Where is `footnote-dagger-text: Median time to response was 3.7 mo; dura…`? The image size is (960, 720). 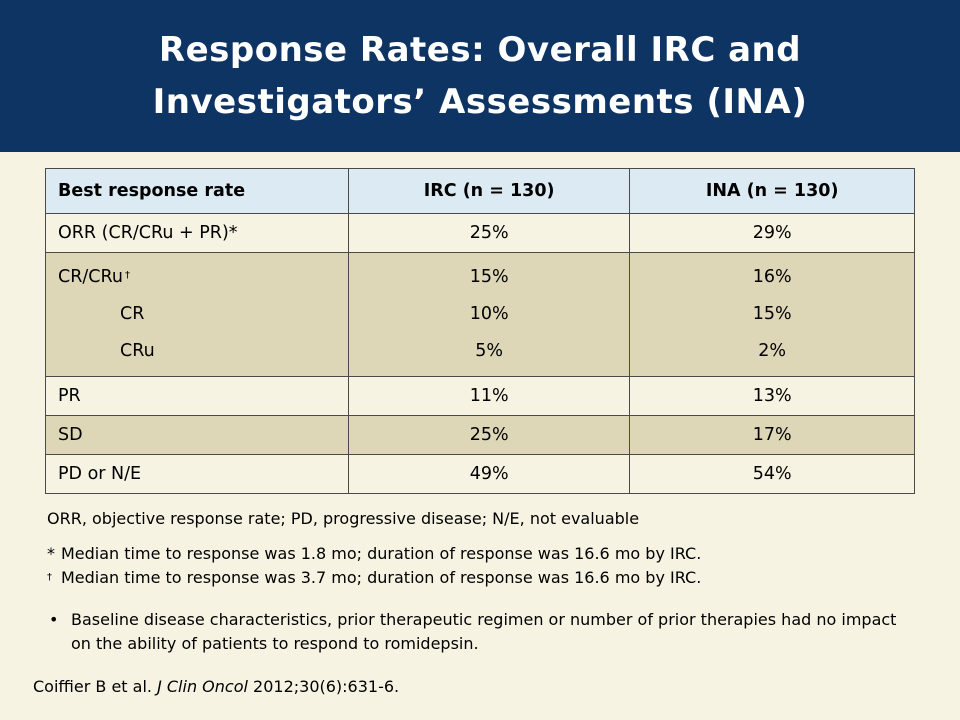
footnote-dagger-text: Median time to response was 3.7 mo; dura… is located at coordinates (381, 577).